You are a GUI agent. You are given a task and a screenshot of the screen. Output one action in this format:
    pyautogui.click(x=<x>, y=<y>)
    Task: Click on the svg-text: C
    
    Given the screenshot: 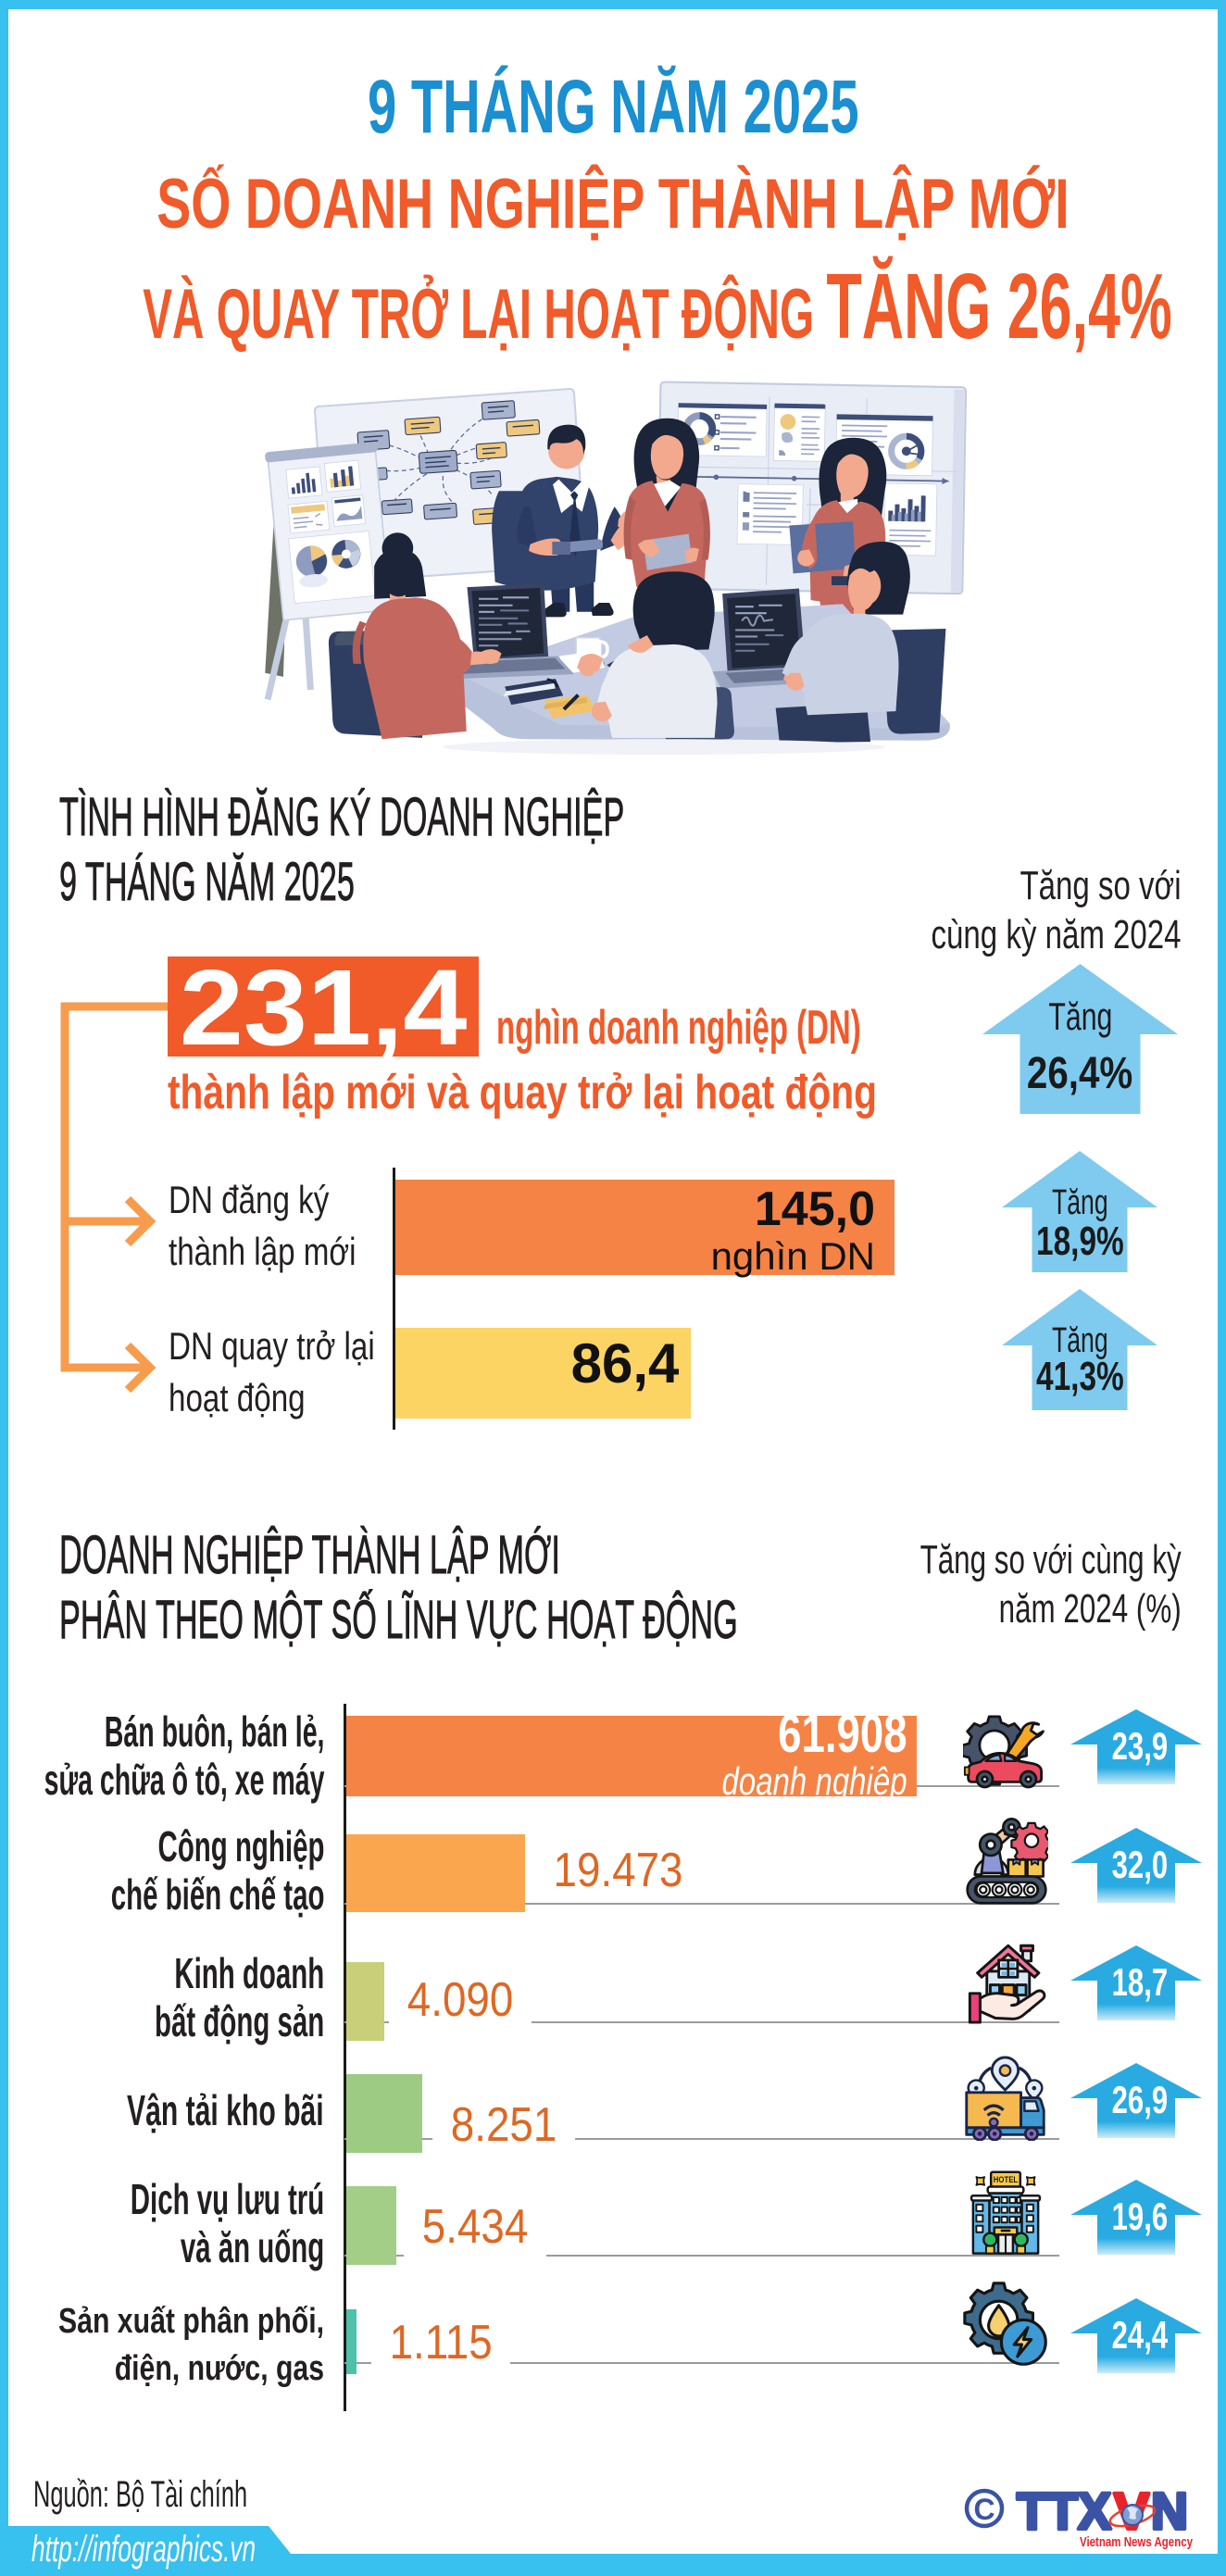 What is the action you would take?
    pyautogui.click(x=984, y=2509)
    